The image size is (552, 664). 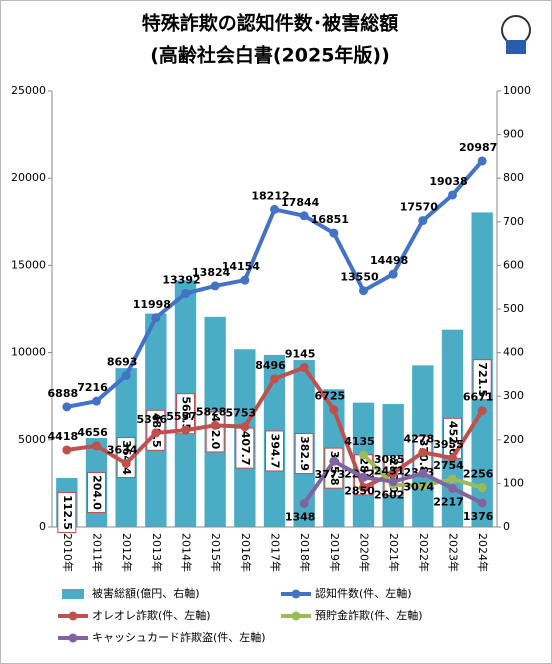 I want to click on mascot-icon, so click(x=516, y=34).